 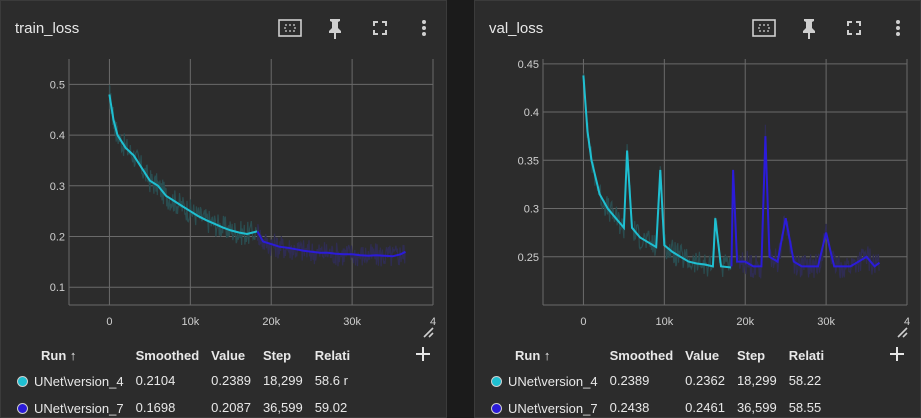 I want to click on smoothed-value: 0.2104, so click(x=155, y=380).